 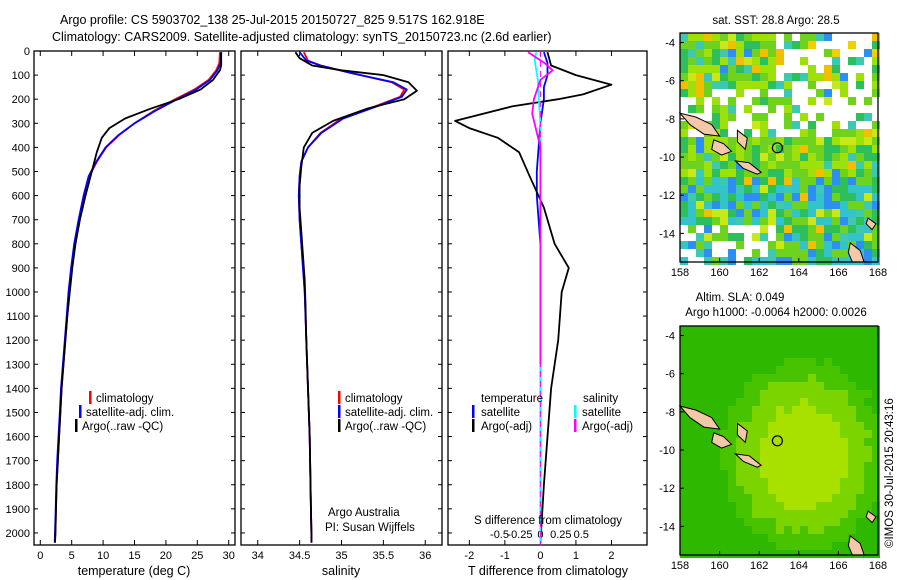 What do you see at coordinates (779, 440) in the screenshot?
I see `map-frame` at bounding box center [779, 440].